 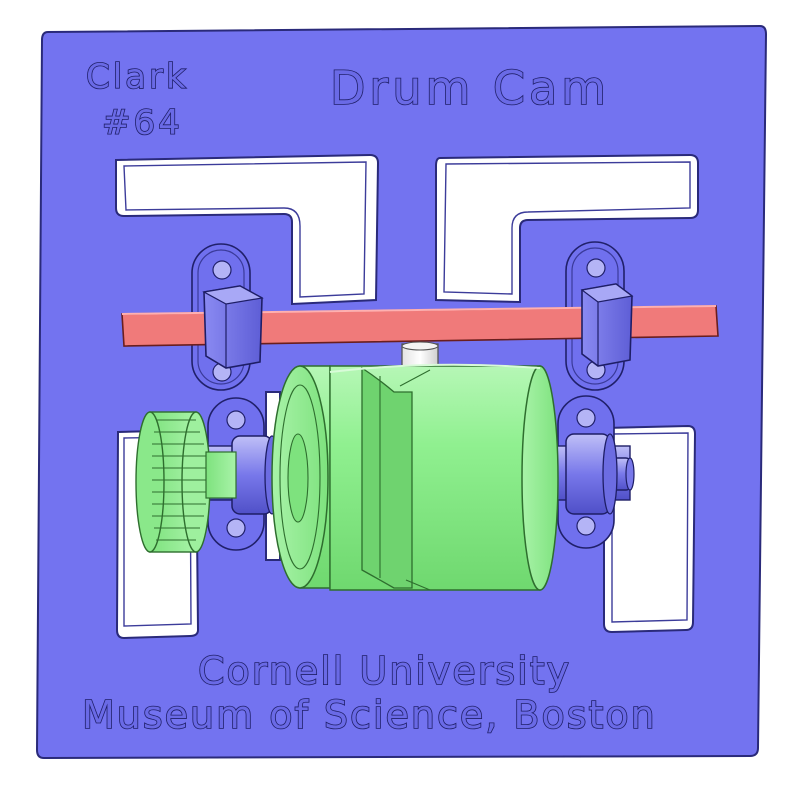 I want to click on title: Drum Cam, so click(x=470, y=88).